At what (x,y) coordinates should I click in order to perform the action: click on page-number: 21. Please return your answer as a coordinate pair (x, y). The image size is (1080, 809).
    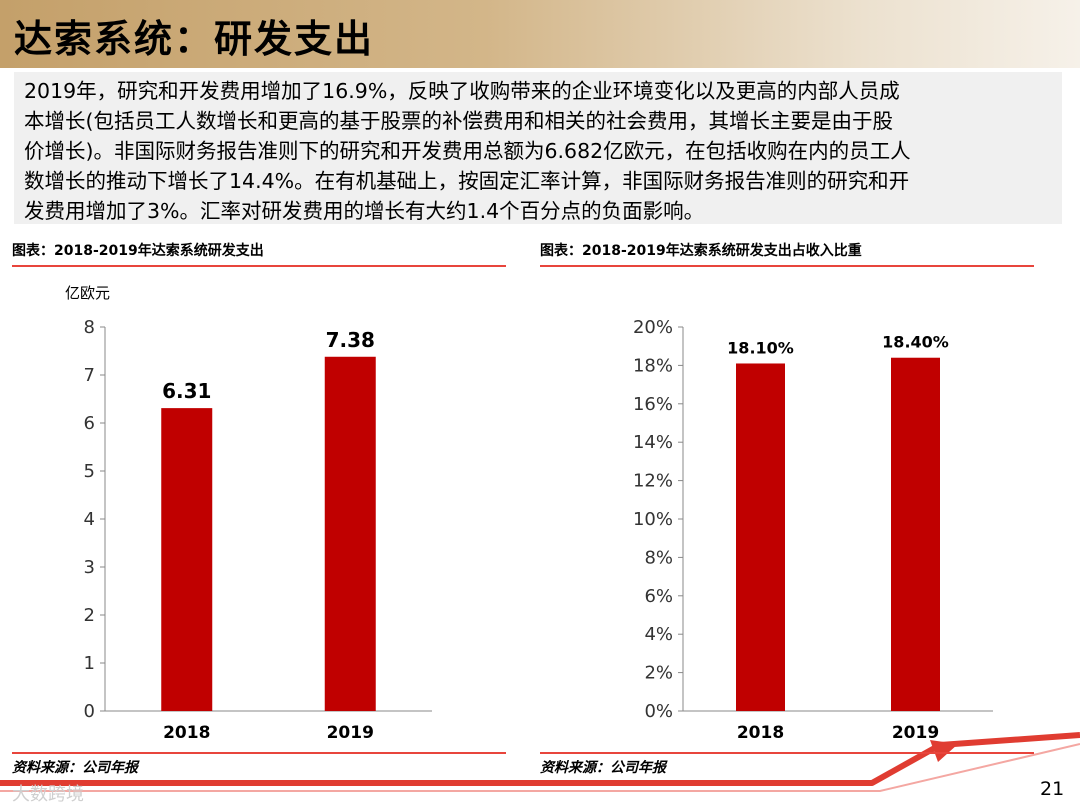
    Looking at the image, I should click on (1052, 789).